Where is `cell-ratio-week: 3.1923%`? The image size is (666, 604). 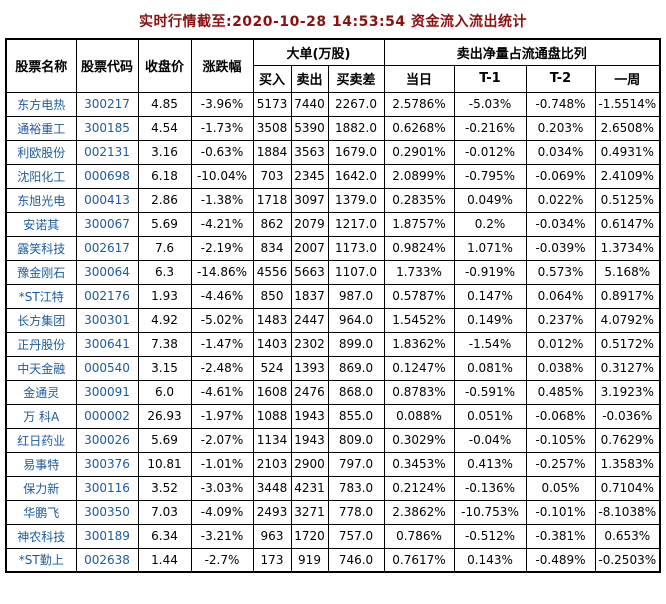 cell-ratio-week: 3.1923% is located at coordinates (627, 392).